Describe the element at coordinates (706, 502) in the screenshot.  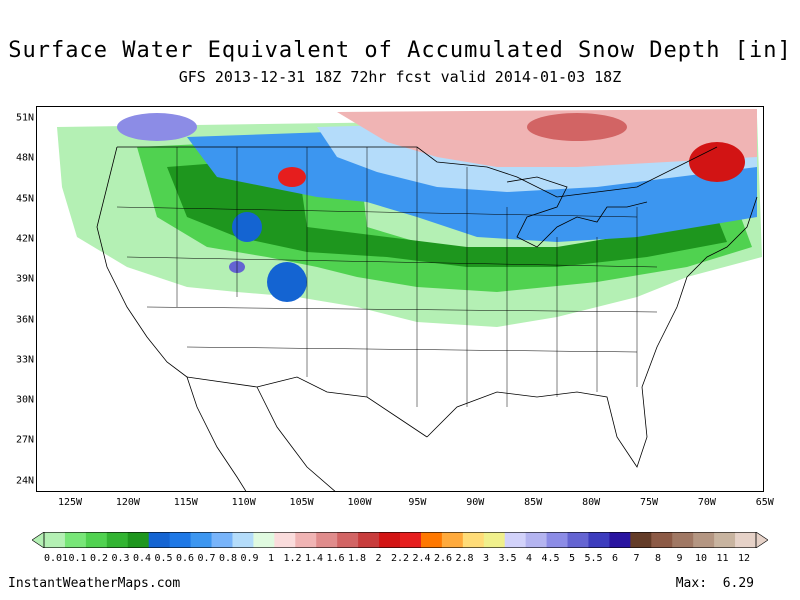
I see `lon-label-70w: 70W` at that location.